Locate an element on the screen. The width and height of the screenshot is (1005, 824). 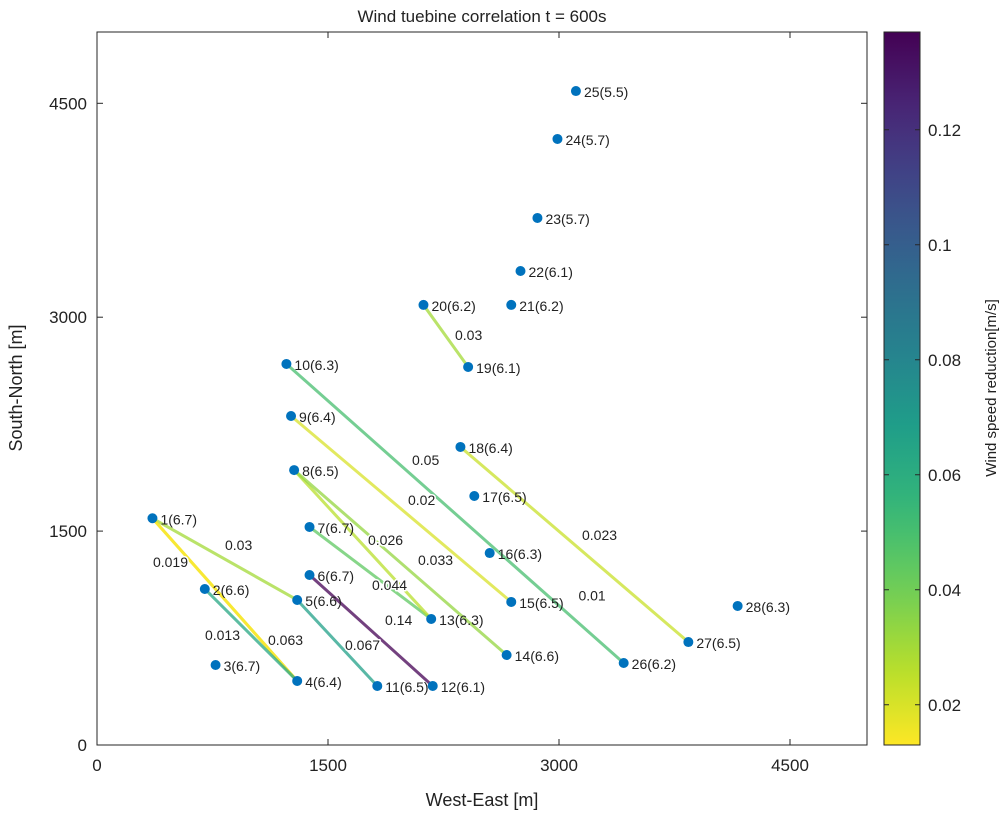
turbine-label-6: 6(6.7) is located at coordinates (336, 576).